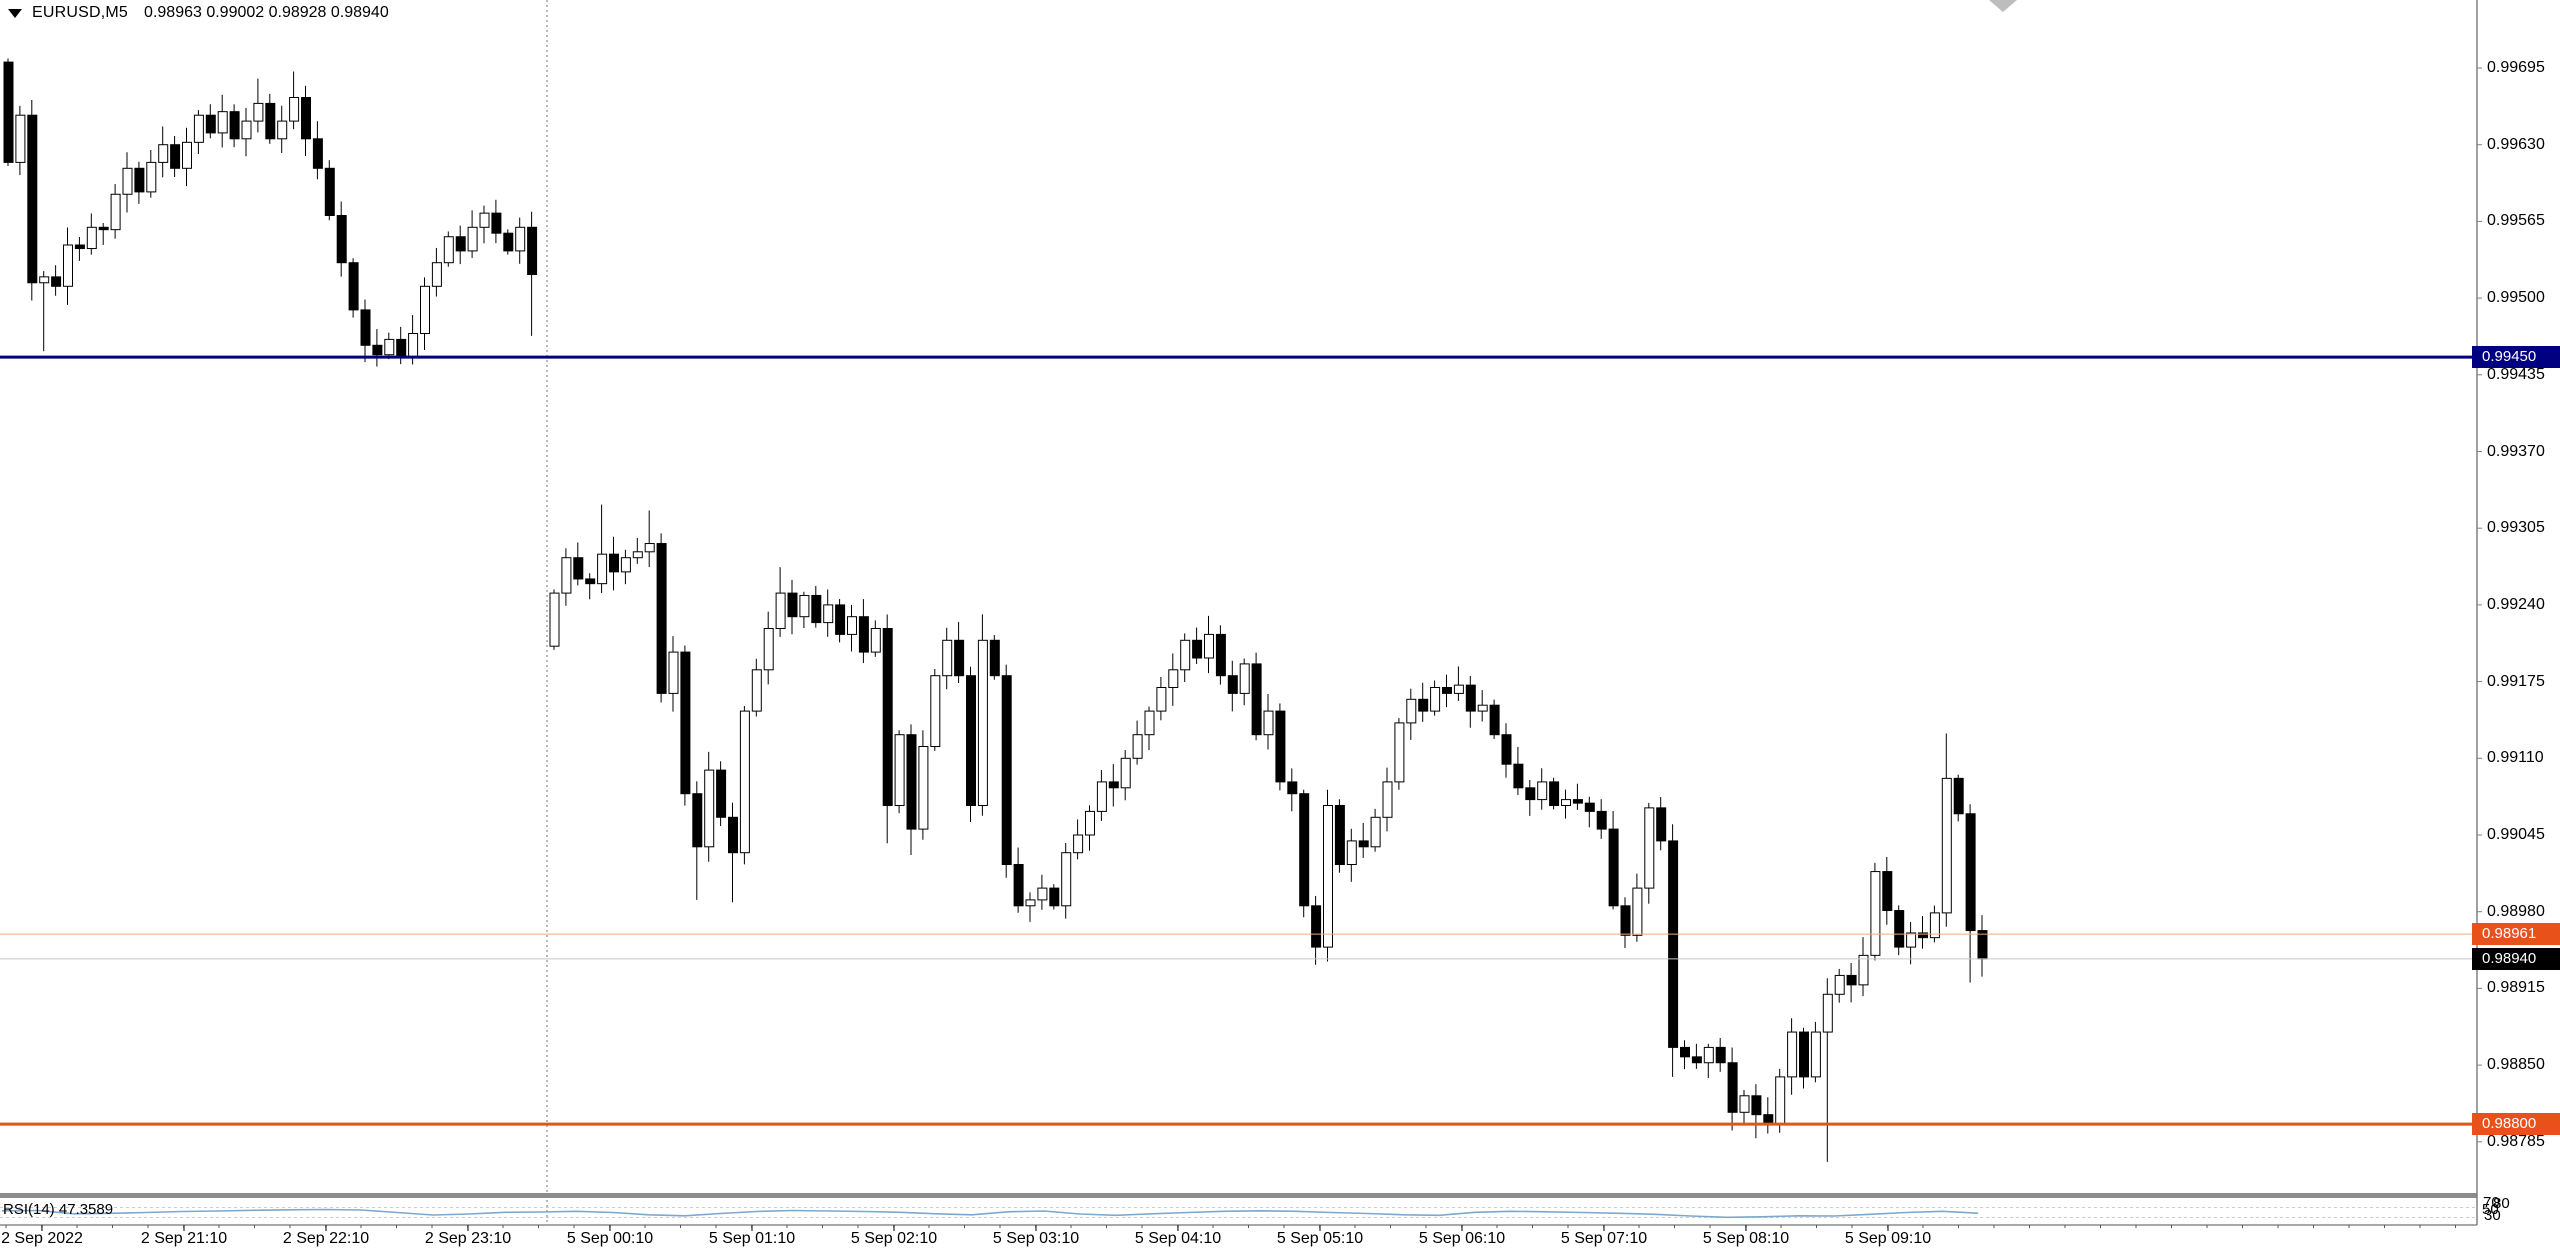  What do you see at coordinates (2516, 934) in the screenshot?
I see `ask-price-tag: 0.98961` at bounding box center [2516, 934].